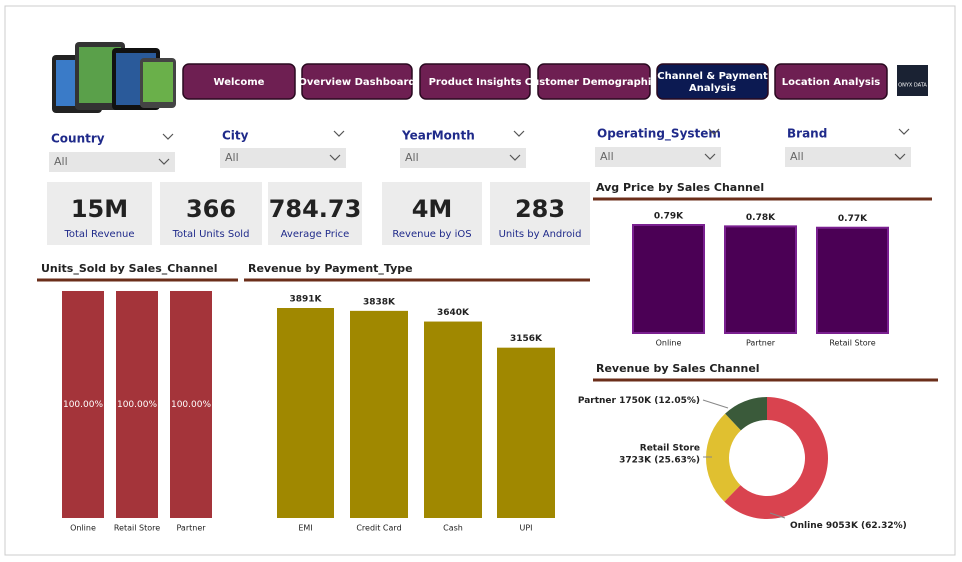 This screenshot has width=962, height=562. What do you see at coordinates (78, 139) in the screenshot?
I see `filter-label: Country` at bounding box center [78, 139].